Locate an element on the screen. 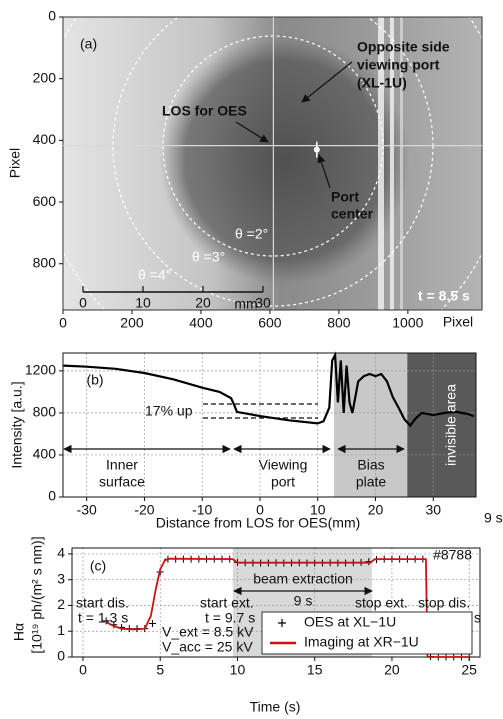  annotation: Port is located at coordinates (345, 197).